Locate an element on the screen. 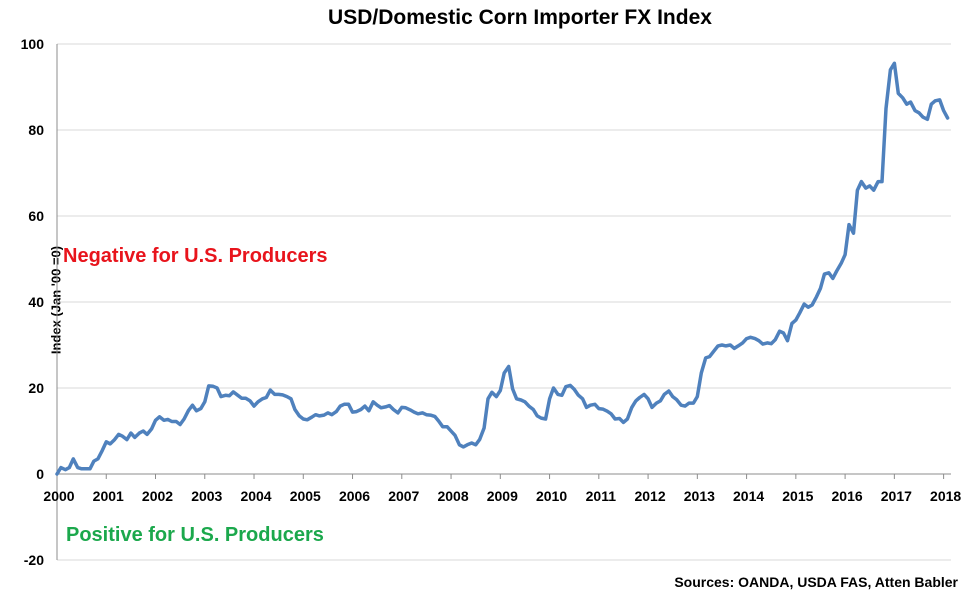  x-tick-label: 2001 is located at coordinates (108, 496).